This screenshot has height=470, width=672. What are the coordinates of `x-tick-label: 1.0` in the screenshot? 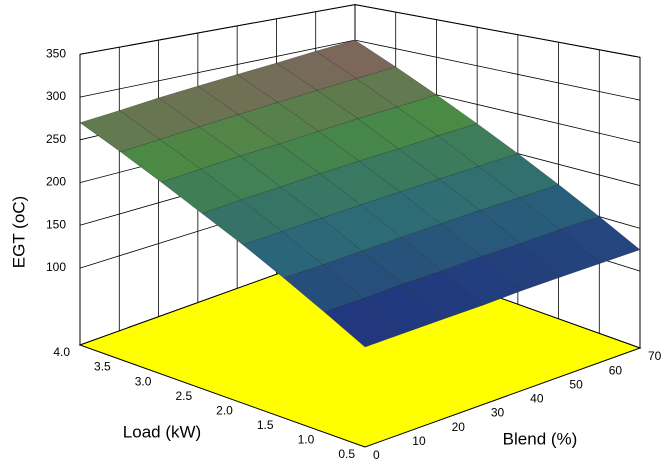 It's located at (306, 440).